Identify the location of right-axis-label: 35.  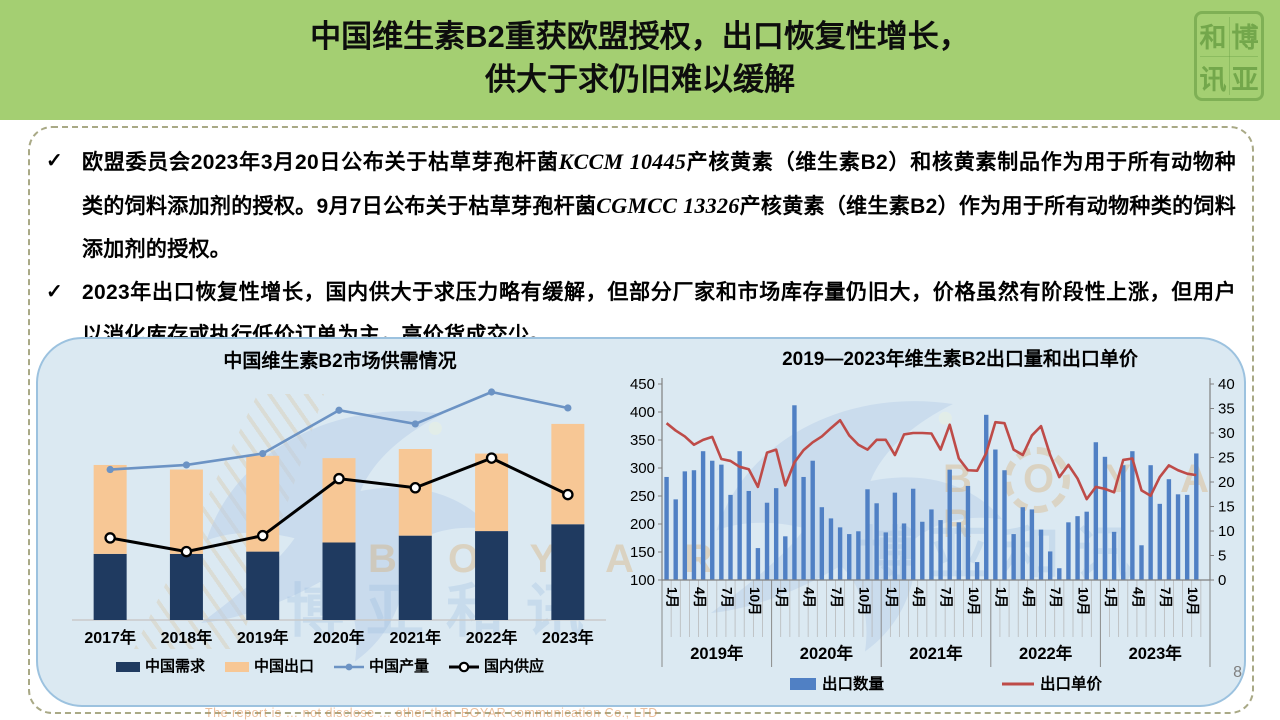
(1226, 409).